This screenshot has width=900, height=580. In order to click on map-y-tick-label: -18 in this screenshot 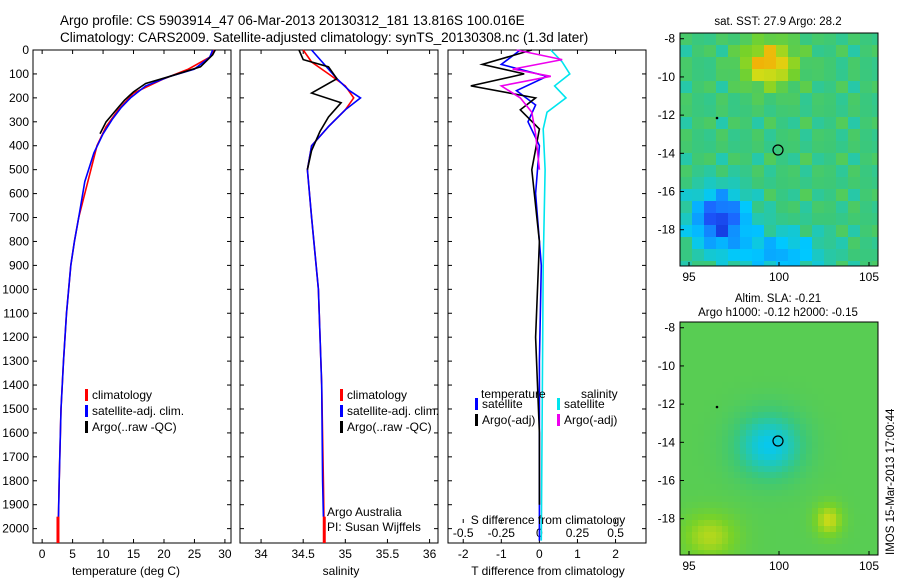, I will do `click(667, 519)`.